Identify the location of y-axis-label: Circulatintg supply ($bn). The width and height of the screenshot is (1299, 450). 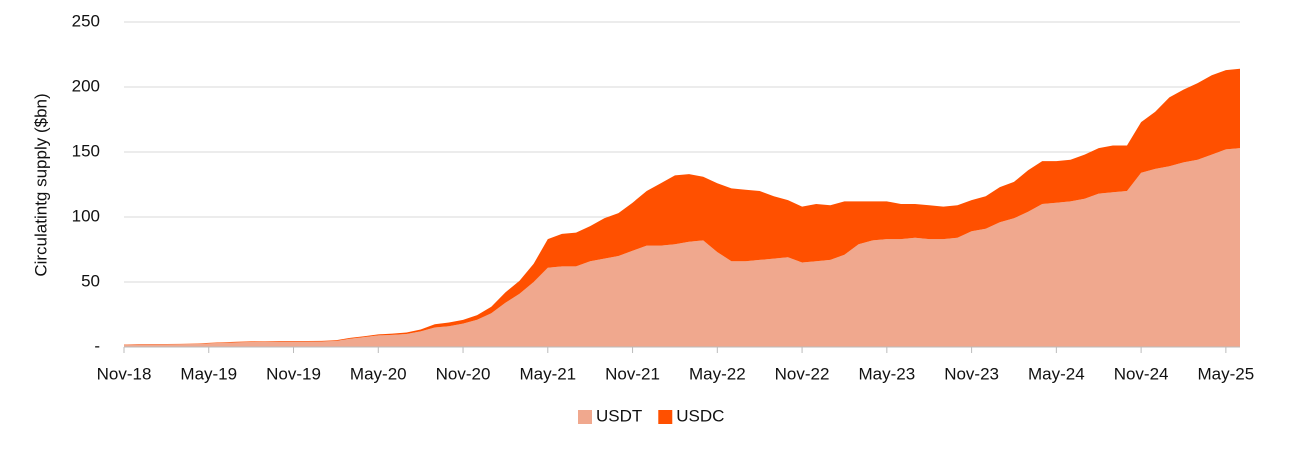
(40, 184).